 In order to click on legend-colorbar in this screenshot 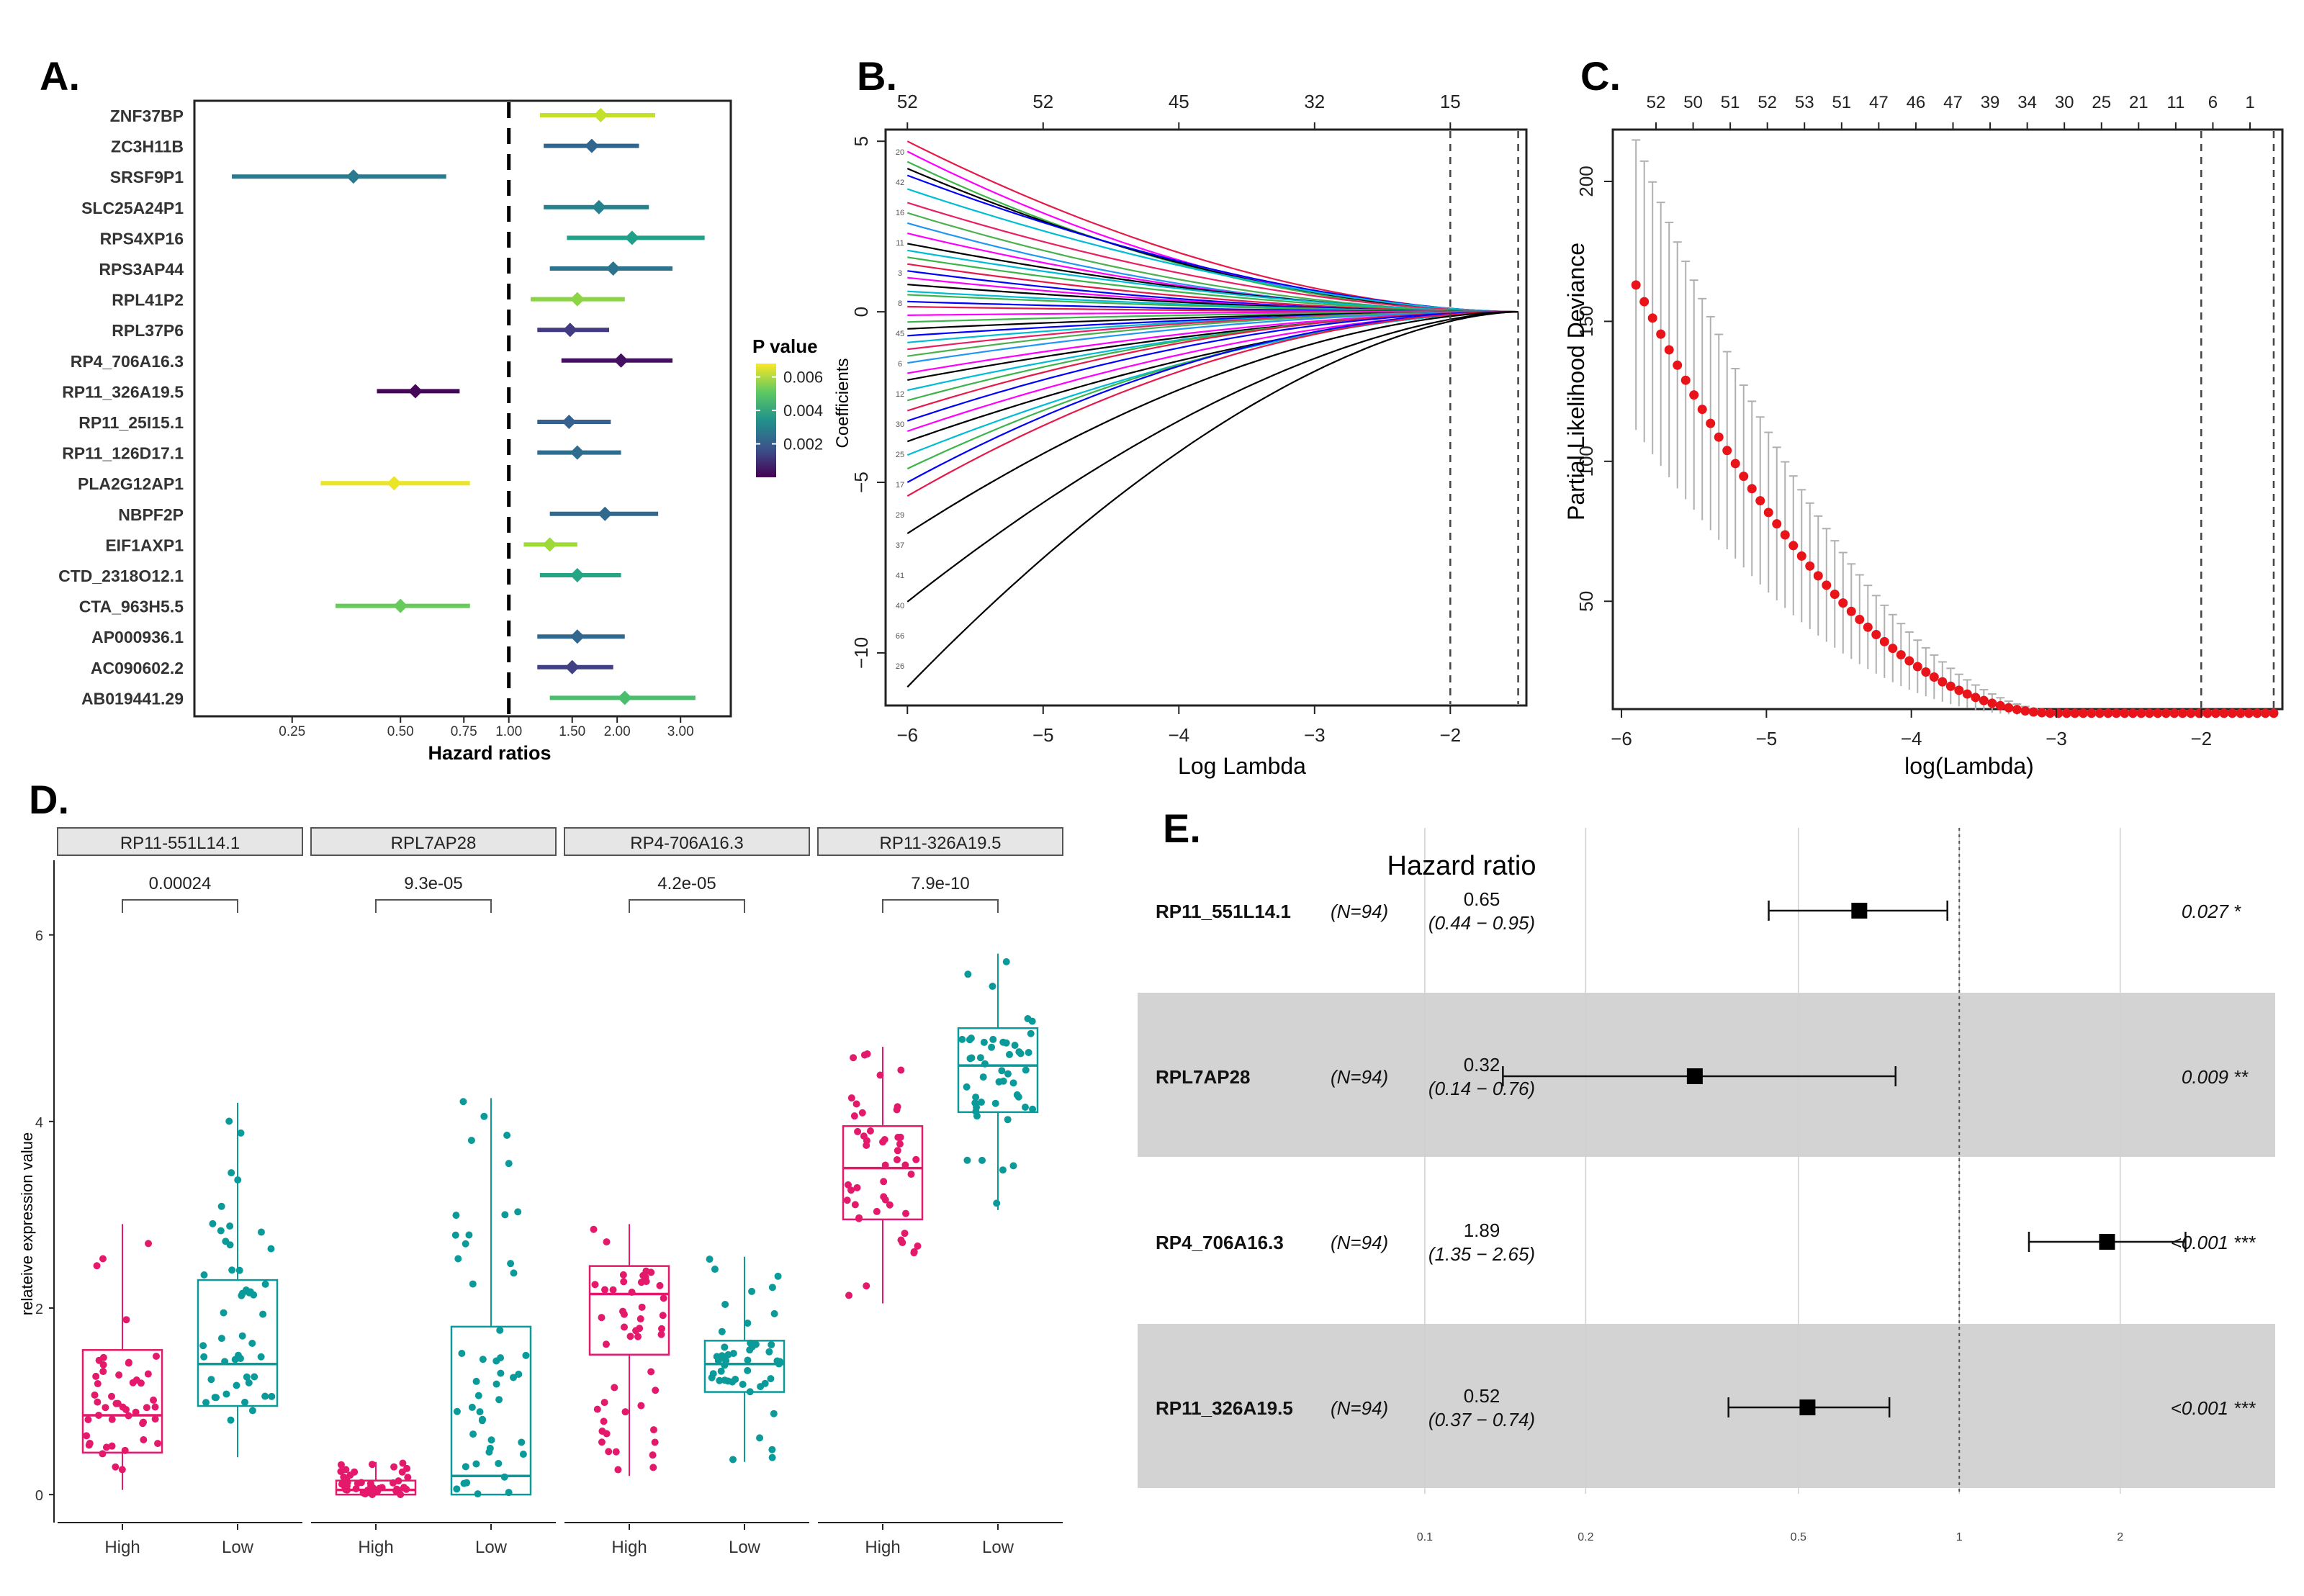, I will do `click(766, 420)`.